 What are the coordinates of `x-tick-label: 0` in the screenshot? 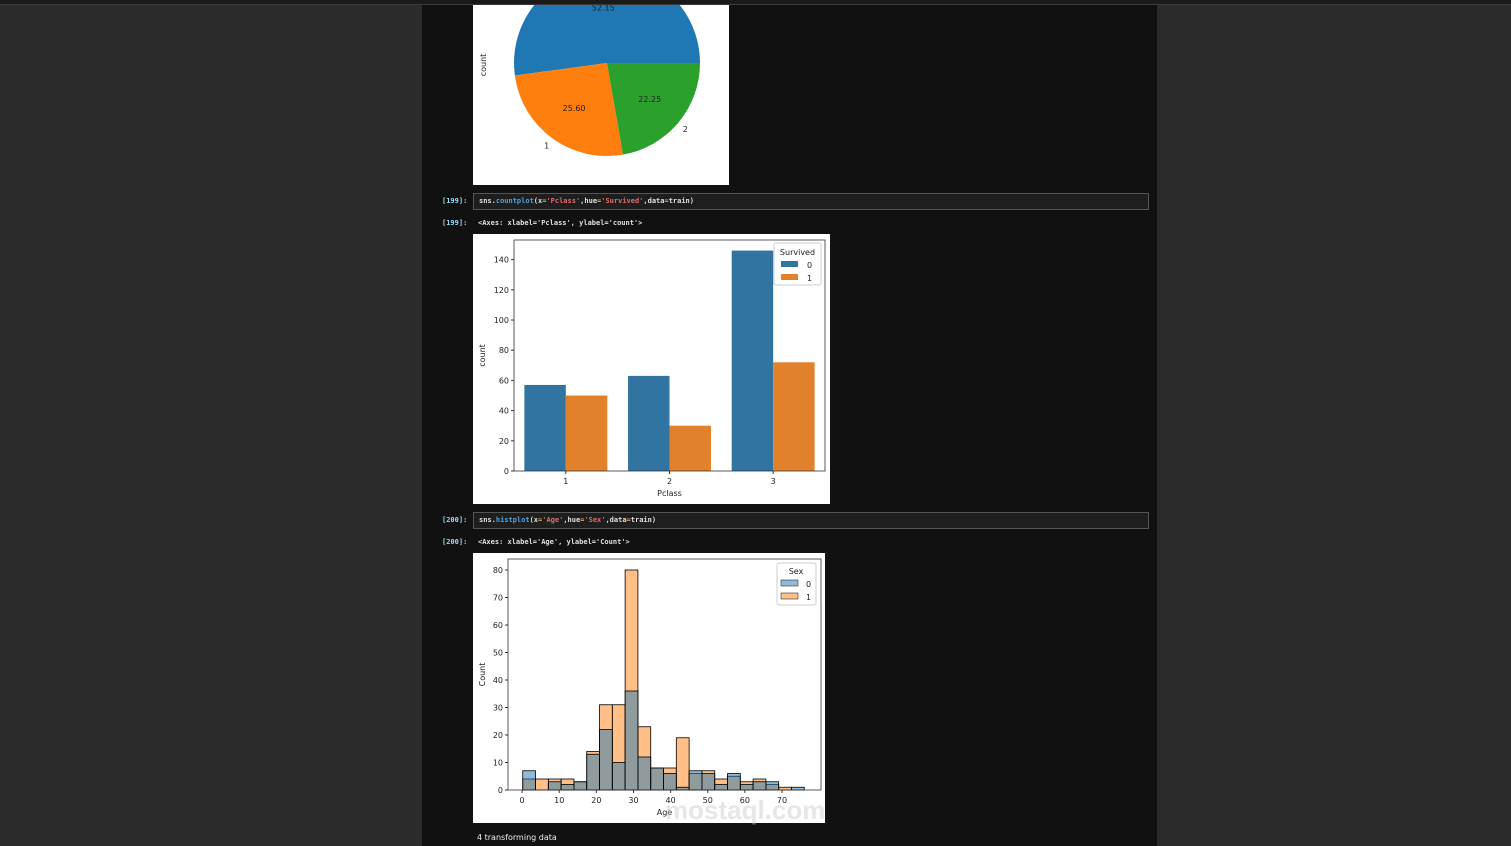 It's located at (522, 800).